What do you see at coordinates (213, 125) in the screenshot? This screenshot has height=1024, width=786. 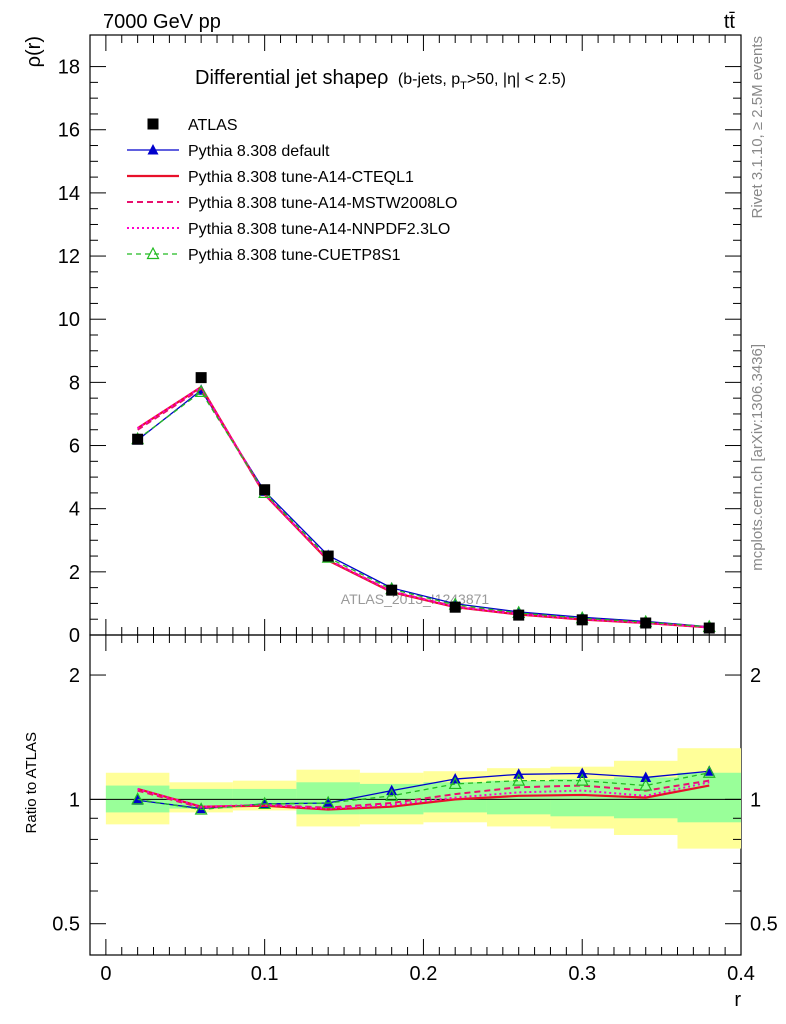 I see `legend-label: ATLAS` at bounding box center [213, 125].